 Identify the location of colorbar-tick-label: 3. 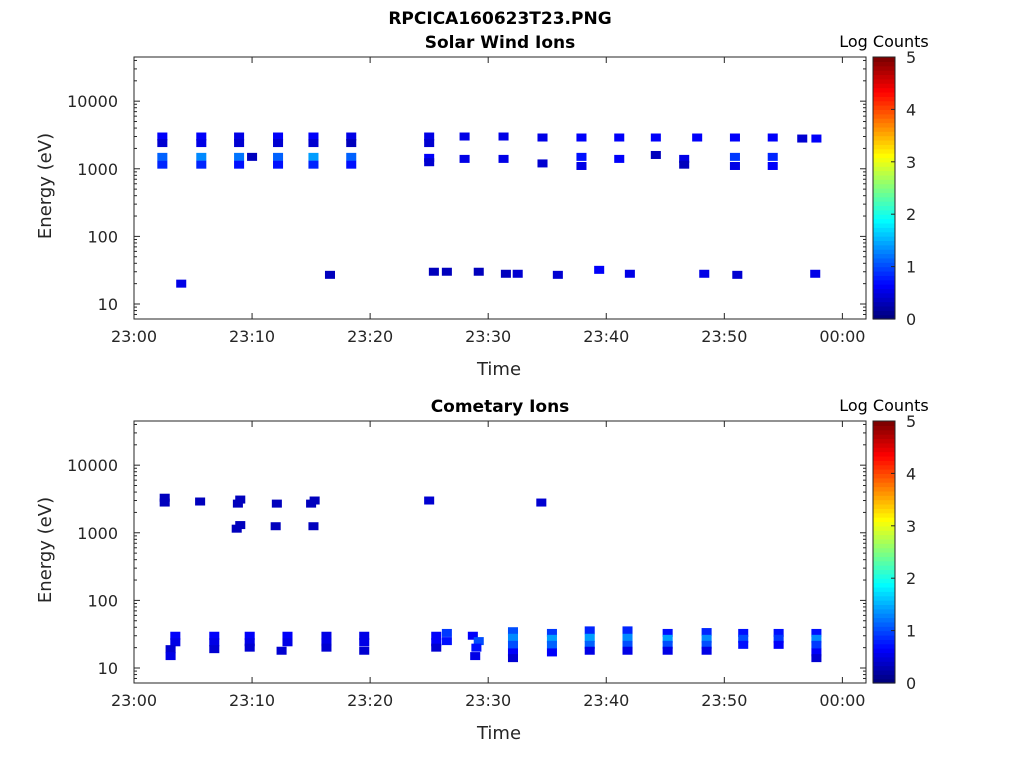
(911, 162).